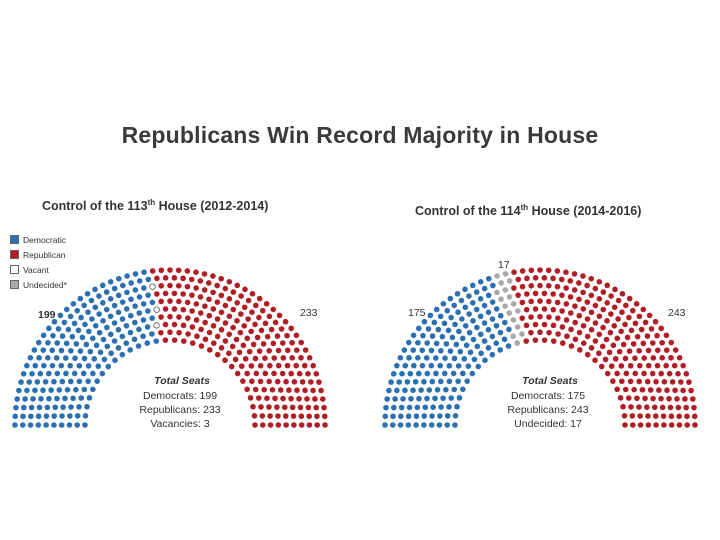 This screenshot has width=720, height=540. I want to click on top-count-114th: 17, so click(504, 265).